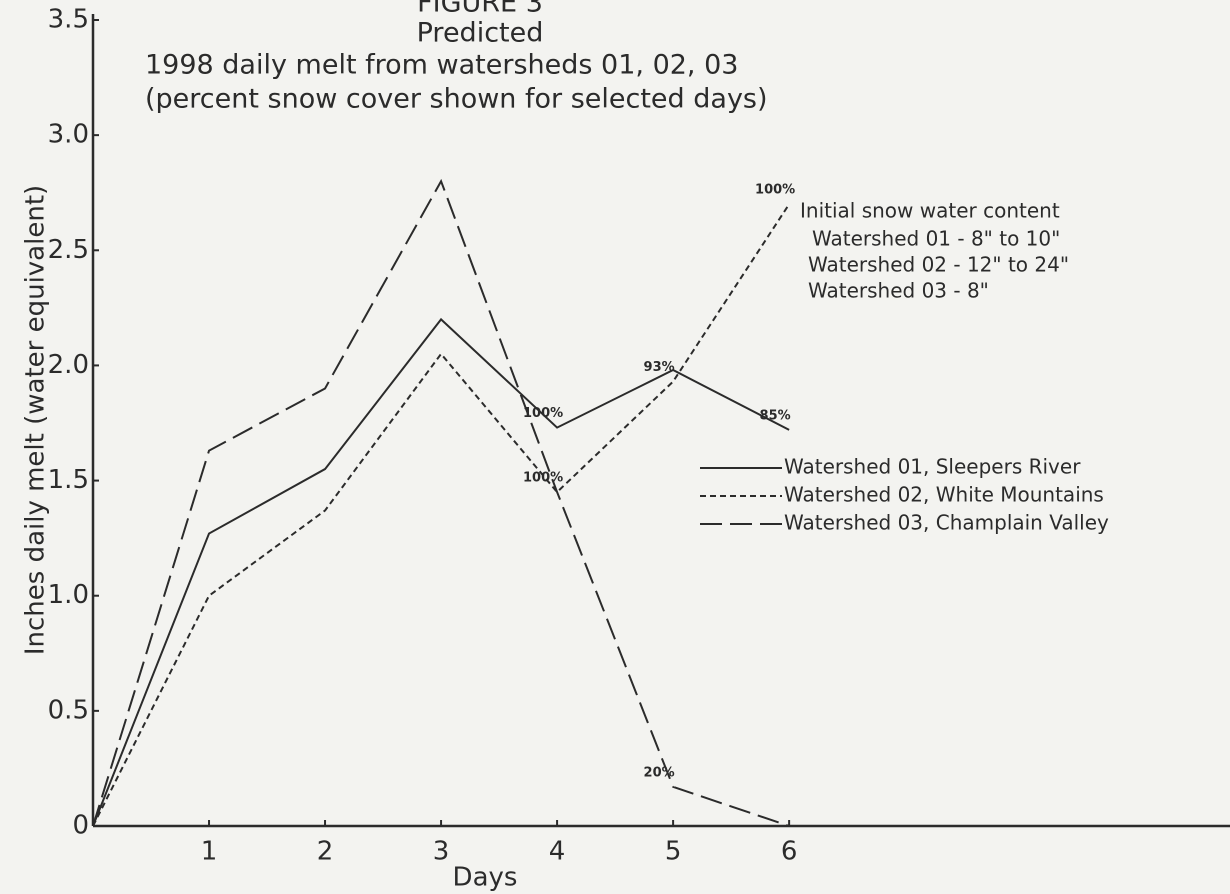  What do you see at coordinates (68, 20) in the screenshot?
I see `y-tick-label: 3.5` at bounding box center [68, 20].